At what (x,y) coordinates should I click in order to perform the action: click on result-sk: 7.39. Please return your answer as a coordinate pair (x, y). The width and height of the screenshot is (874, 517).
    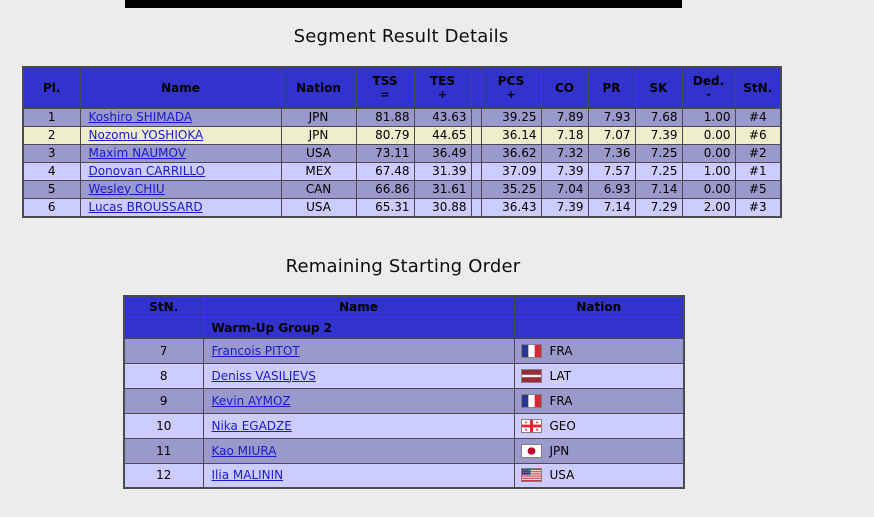
    Looking at the image, I should click on (658, 135).